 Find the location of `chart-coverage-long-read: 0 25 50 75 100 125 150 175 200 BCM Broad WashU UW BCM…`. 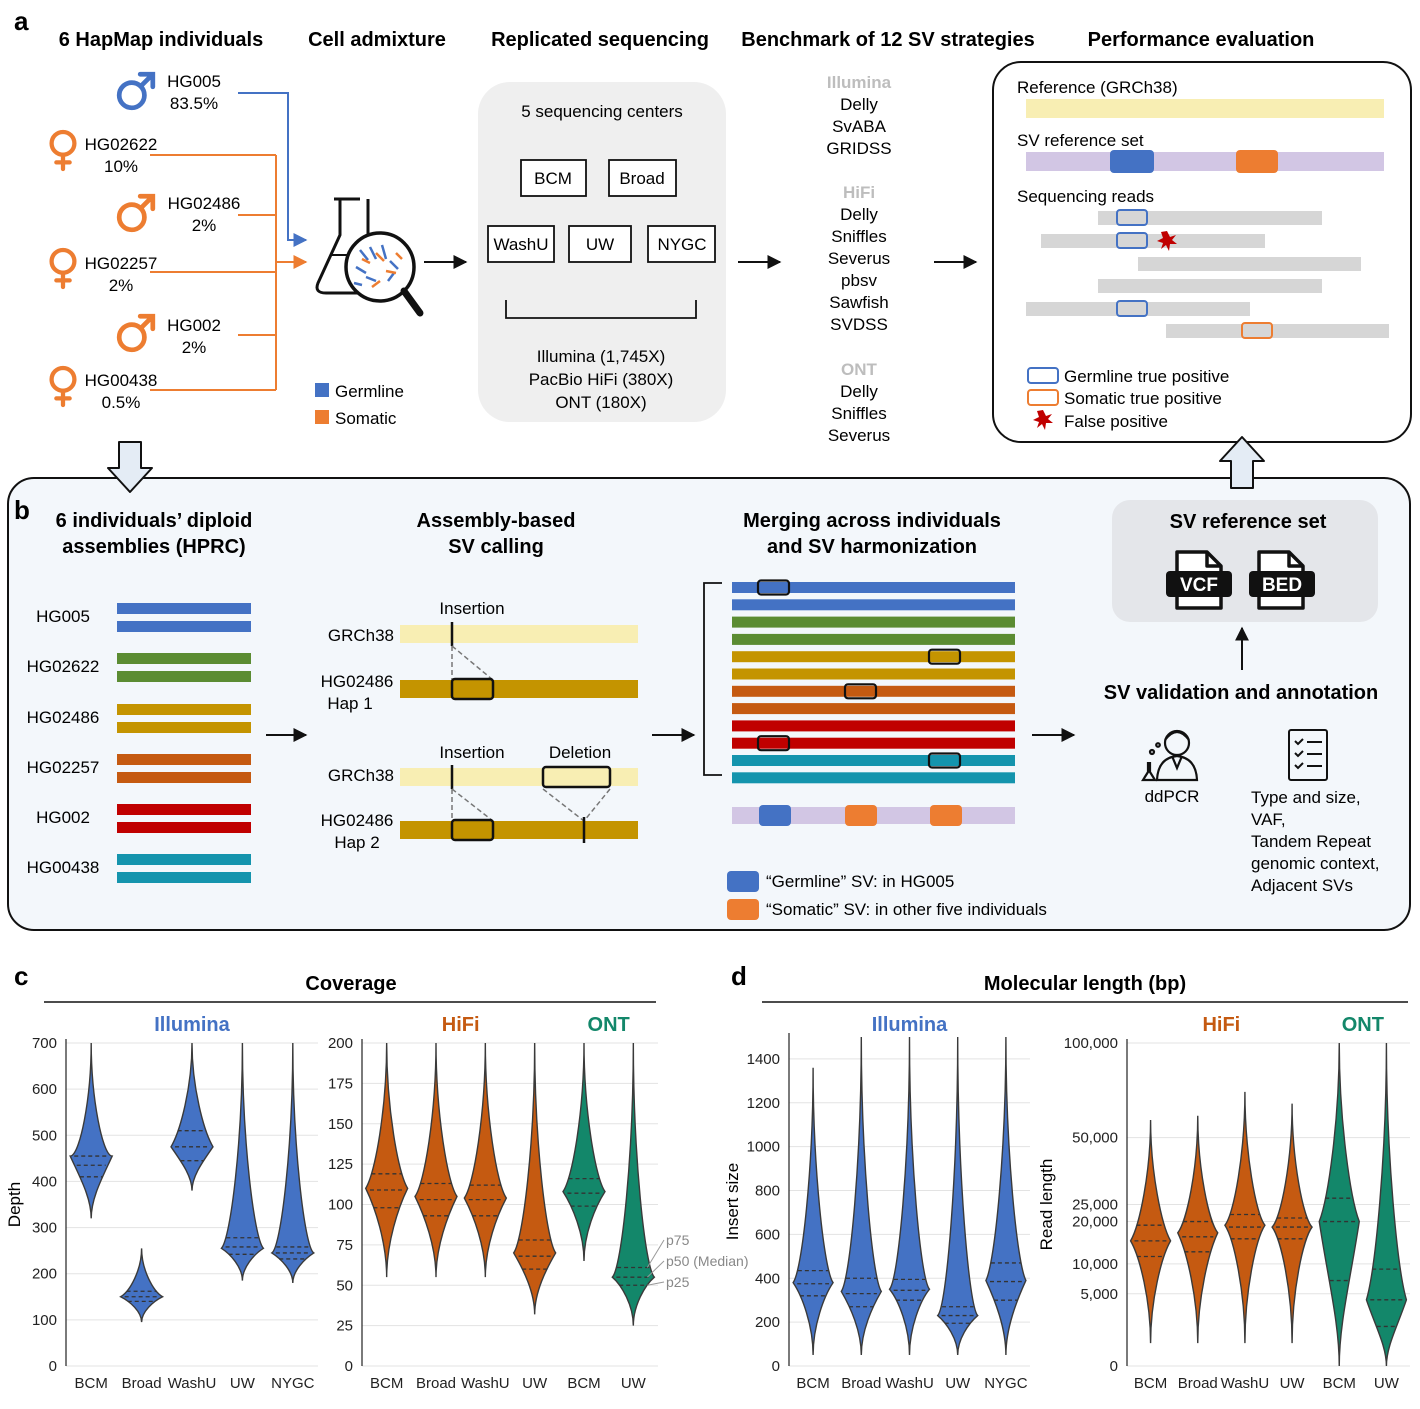

chart-coverage-long-read: 0 25 50 75 100 125 150 175 200 BCM Broad WashU UW BCM… is located at coordinates (538, 1203).